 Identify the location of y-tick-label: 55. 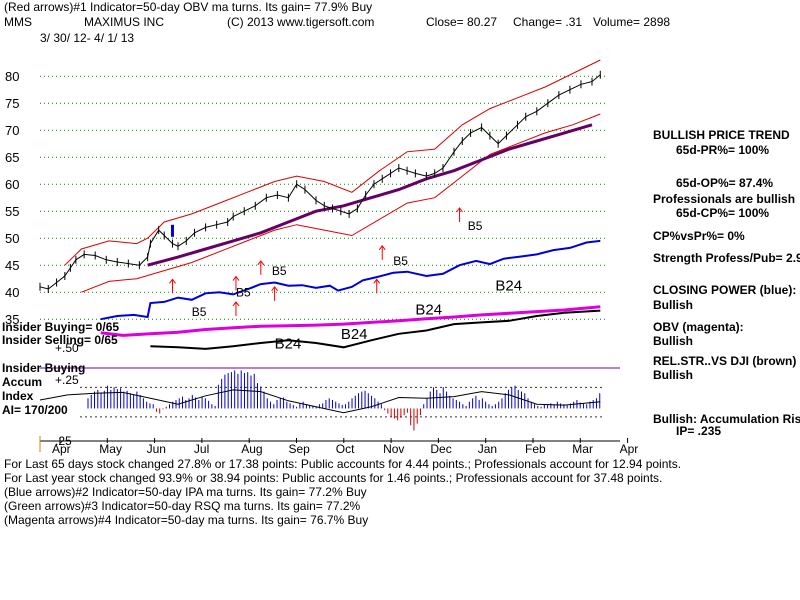
(12, 211).